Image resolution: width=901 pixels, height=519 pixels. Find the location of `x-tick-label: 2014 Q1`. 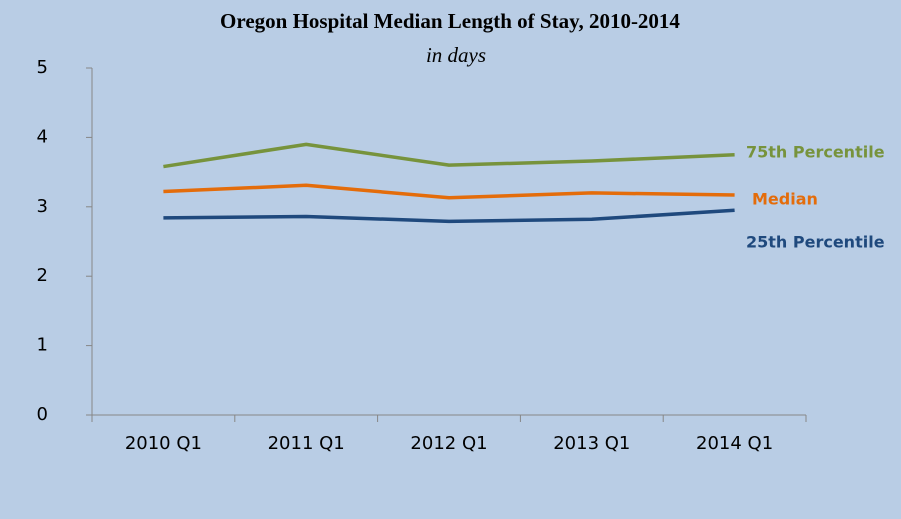

x-tick-label: 2014 Q1 is located at coordinates (734, 443).